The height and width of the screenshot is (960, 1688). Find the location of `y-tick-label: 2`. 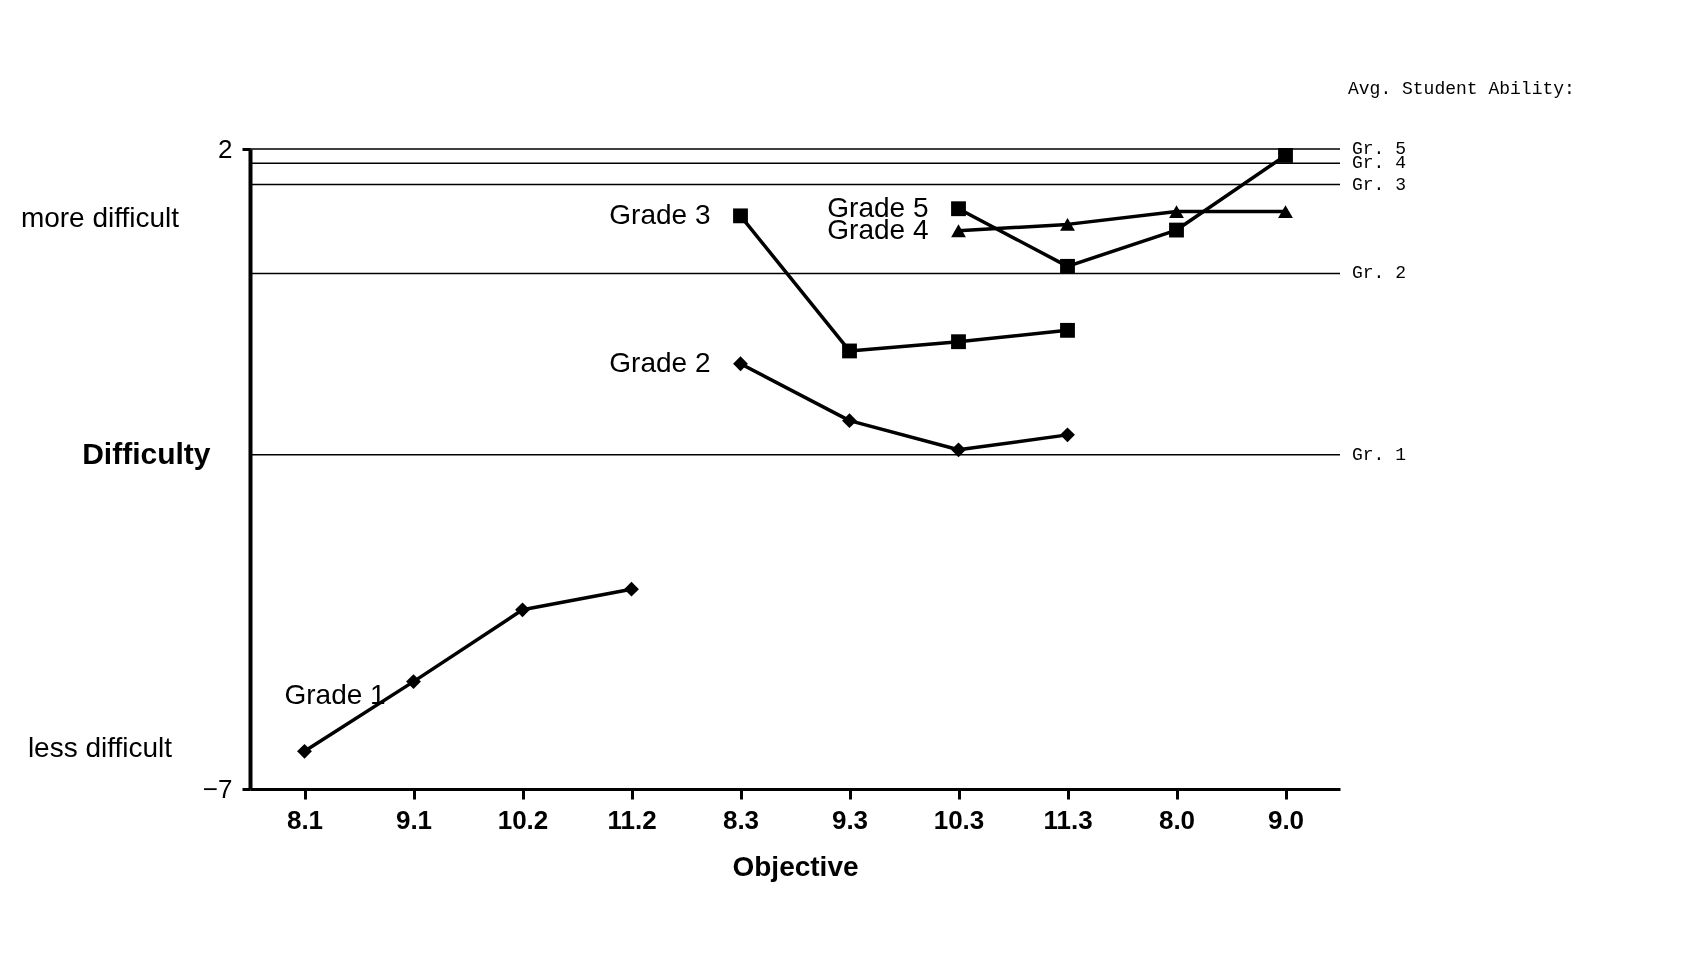

y-tick-label: 2 is located at coordinates (225, 148).